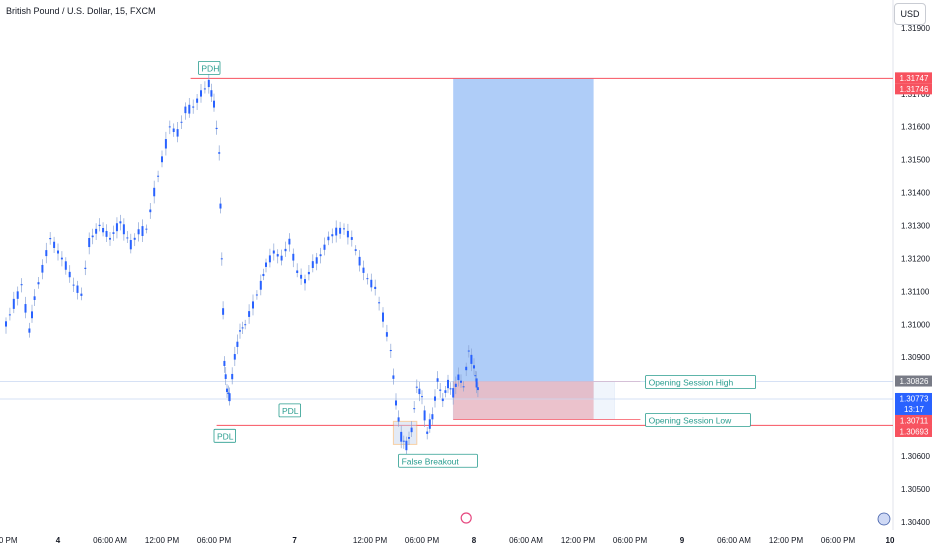 The width and height of the screenshot is (932, 555). I want to click on y-tick-label: 1.31500, so click(915, 160).